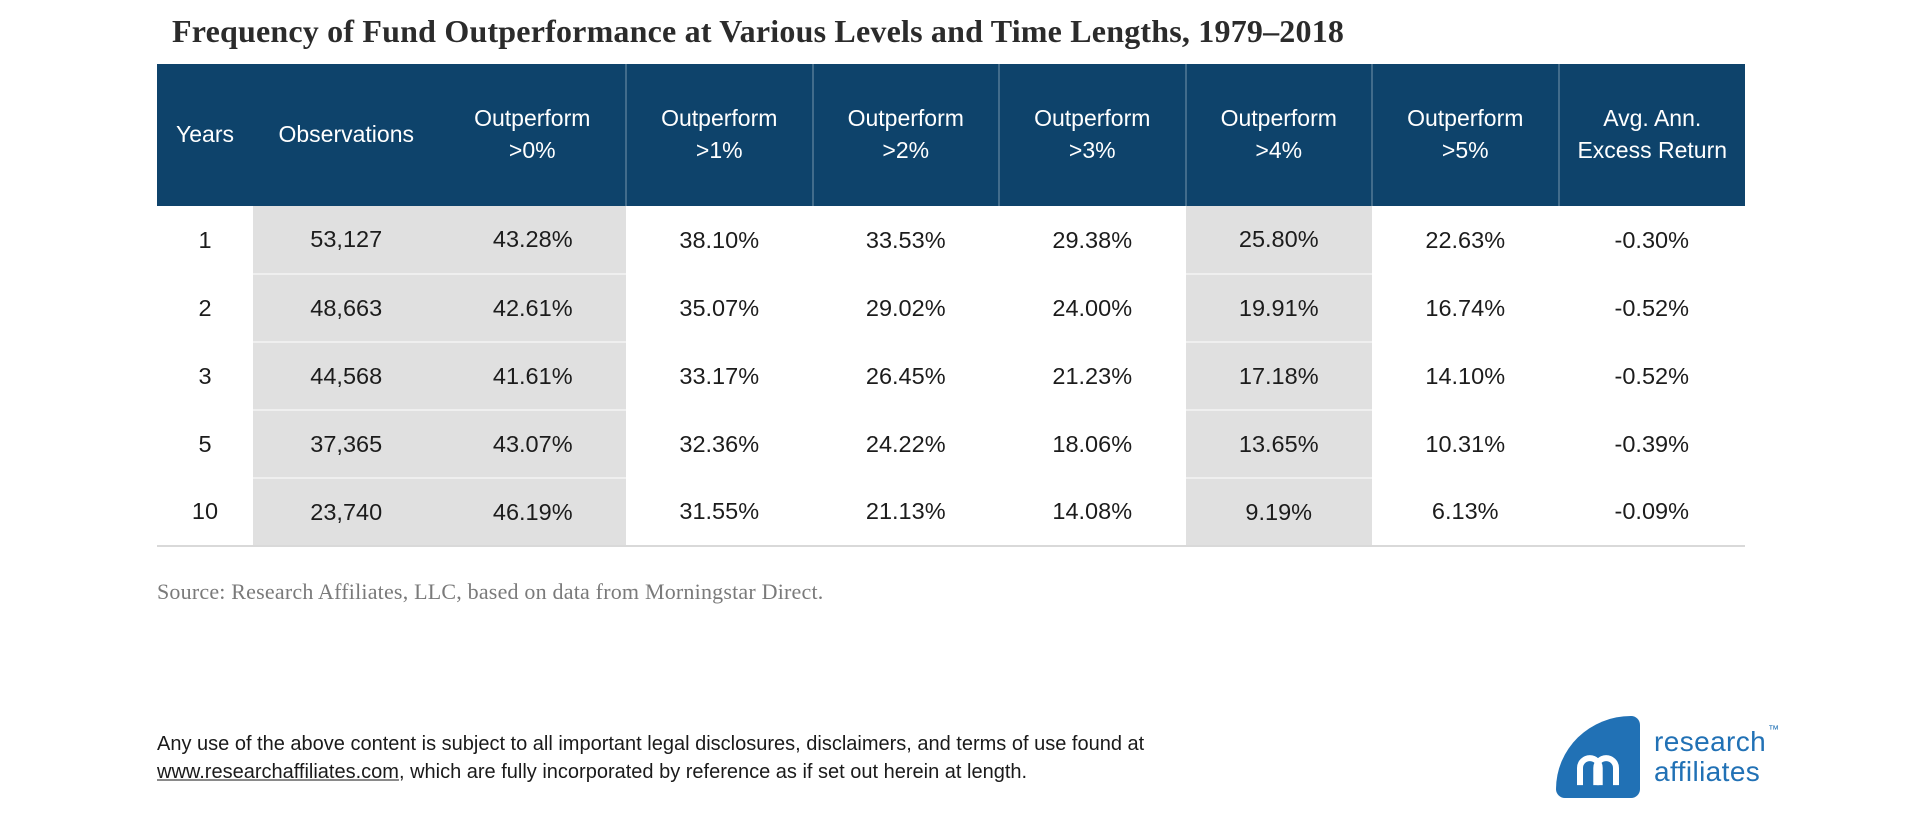 The image size is (1920, 816). What do you see at coordinates (346, 135) in the screenshot?
I see `col-header-observations: Observations` at bounding box center [346, 135].